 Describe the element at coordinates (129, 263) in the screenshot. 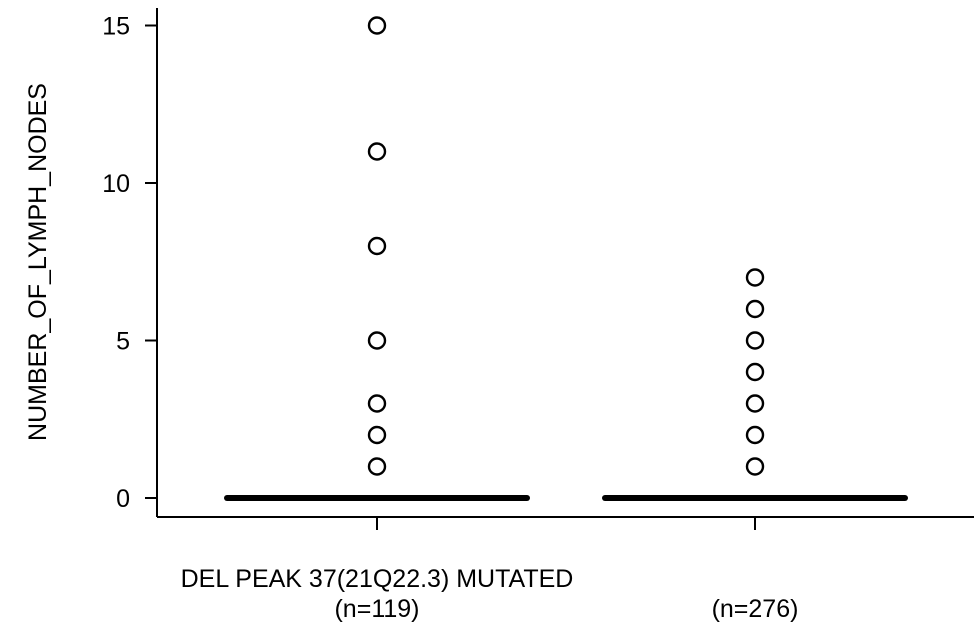

I see `y-axis-ticks: 0 5 10 15` at that location.